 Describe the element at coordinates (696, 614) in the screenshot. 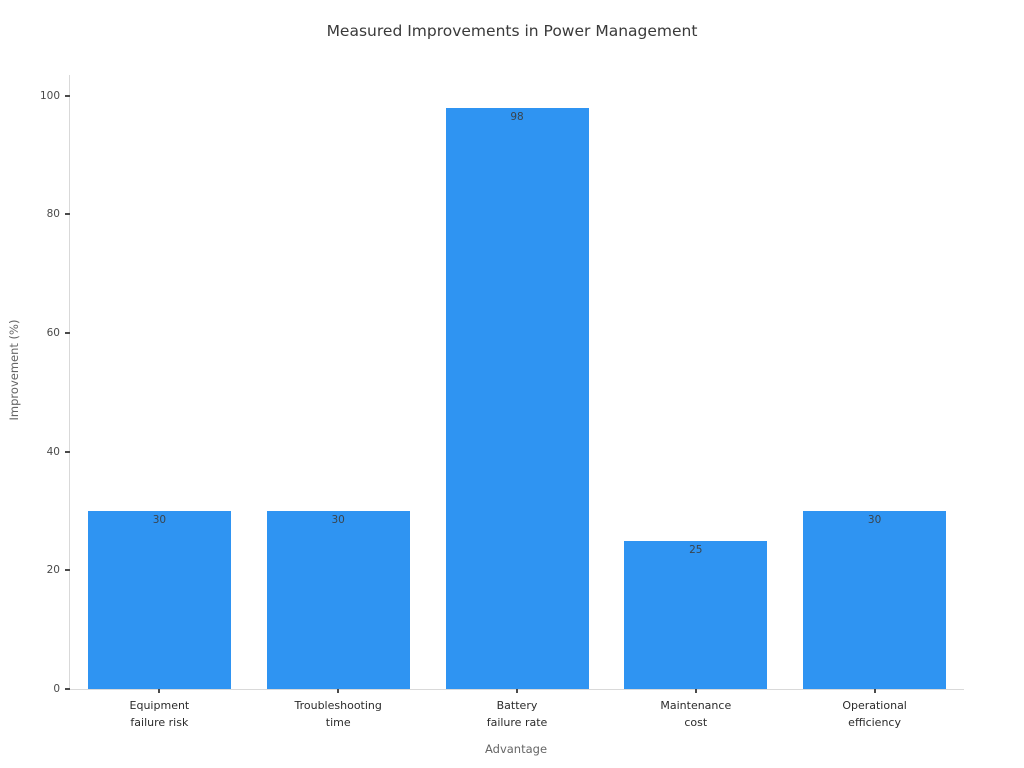

I see `bar: 25` at that location.